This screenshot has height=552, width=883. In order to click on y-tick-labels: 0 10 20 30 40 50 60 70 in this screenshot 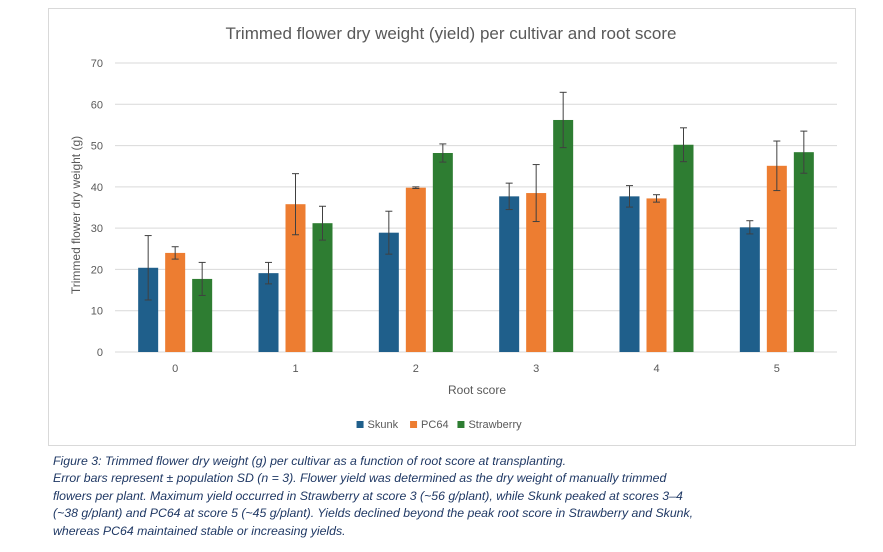, I will do `click(97, 208)`.